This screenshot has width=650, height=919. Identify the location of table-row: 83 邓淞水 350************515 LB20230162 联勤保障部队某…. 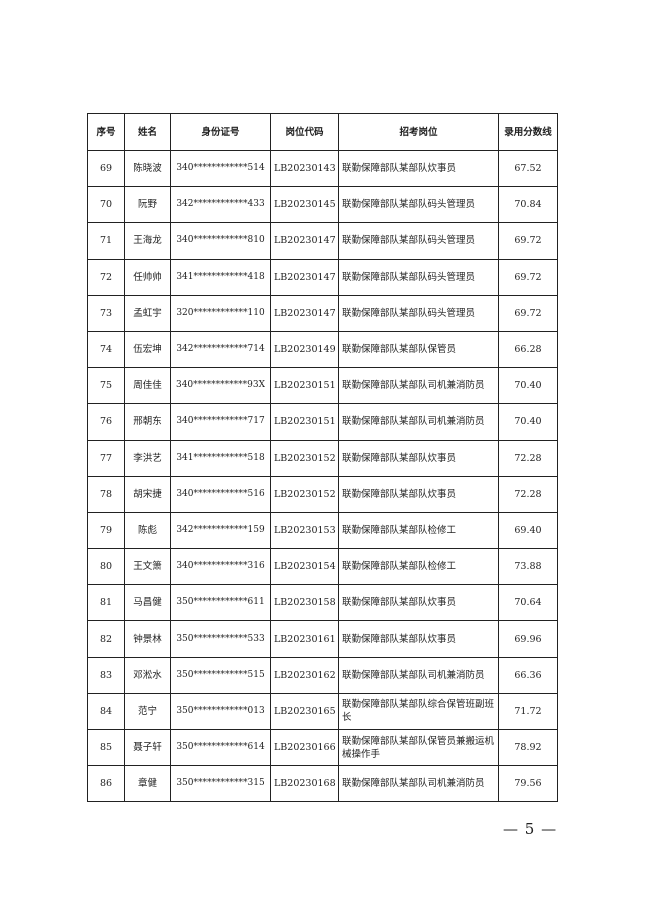
(322, 675).